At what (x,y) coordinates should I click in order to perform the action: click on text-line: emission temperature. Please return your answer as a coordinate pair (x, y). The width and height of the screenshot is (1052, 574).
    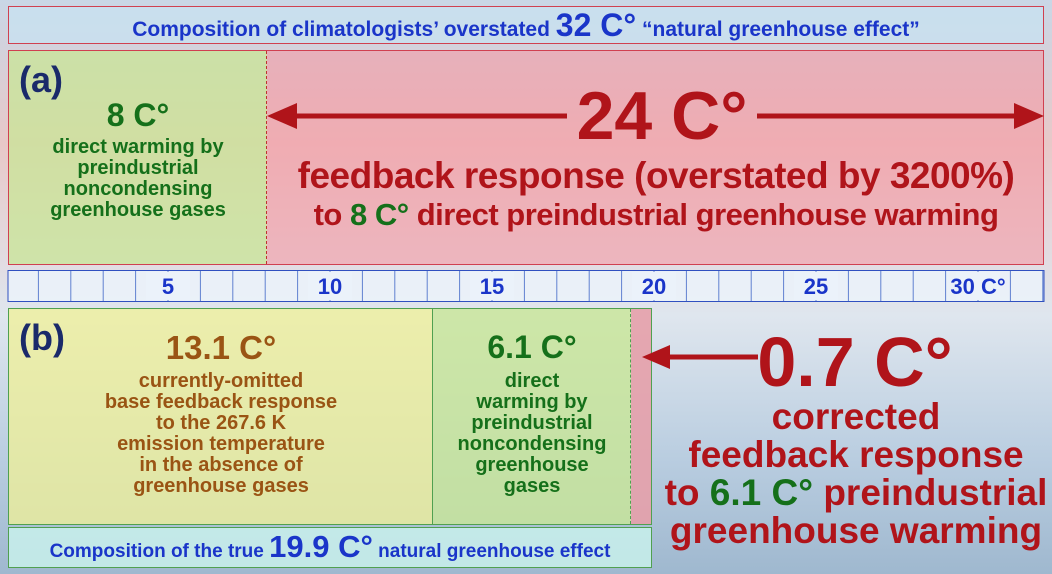
    Looking at the image, I should click on (221, 444).